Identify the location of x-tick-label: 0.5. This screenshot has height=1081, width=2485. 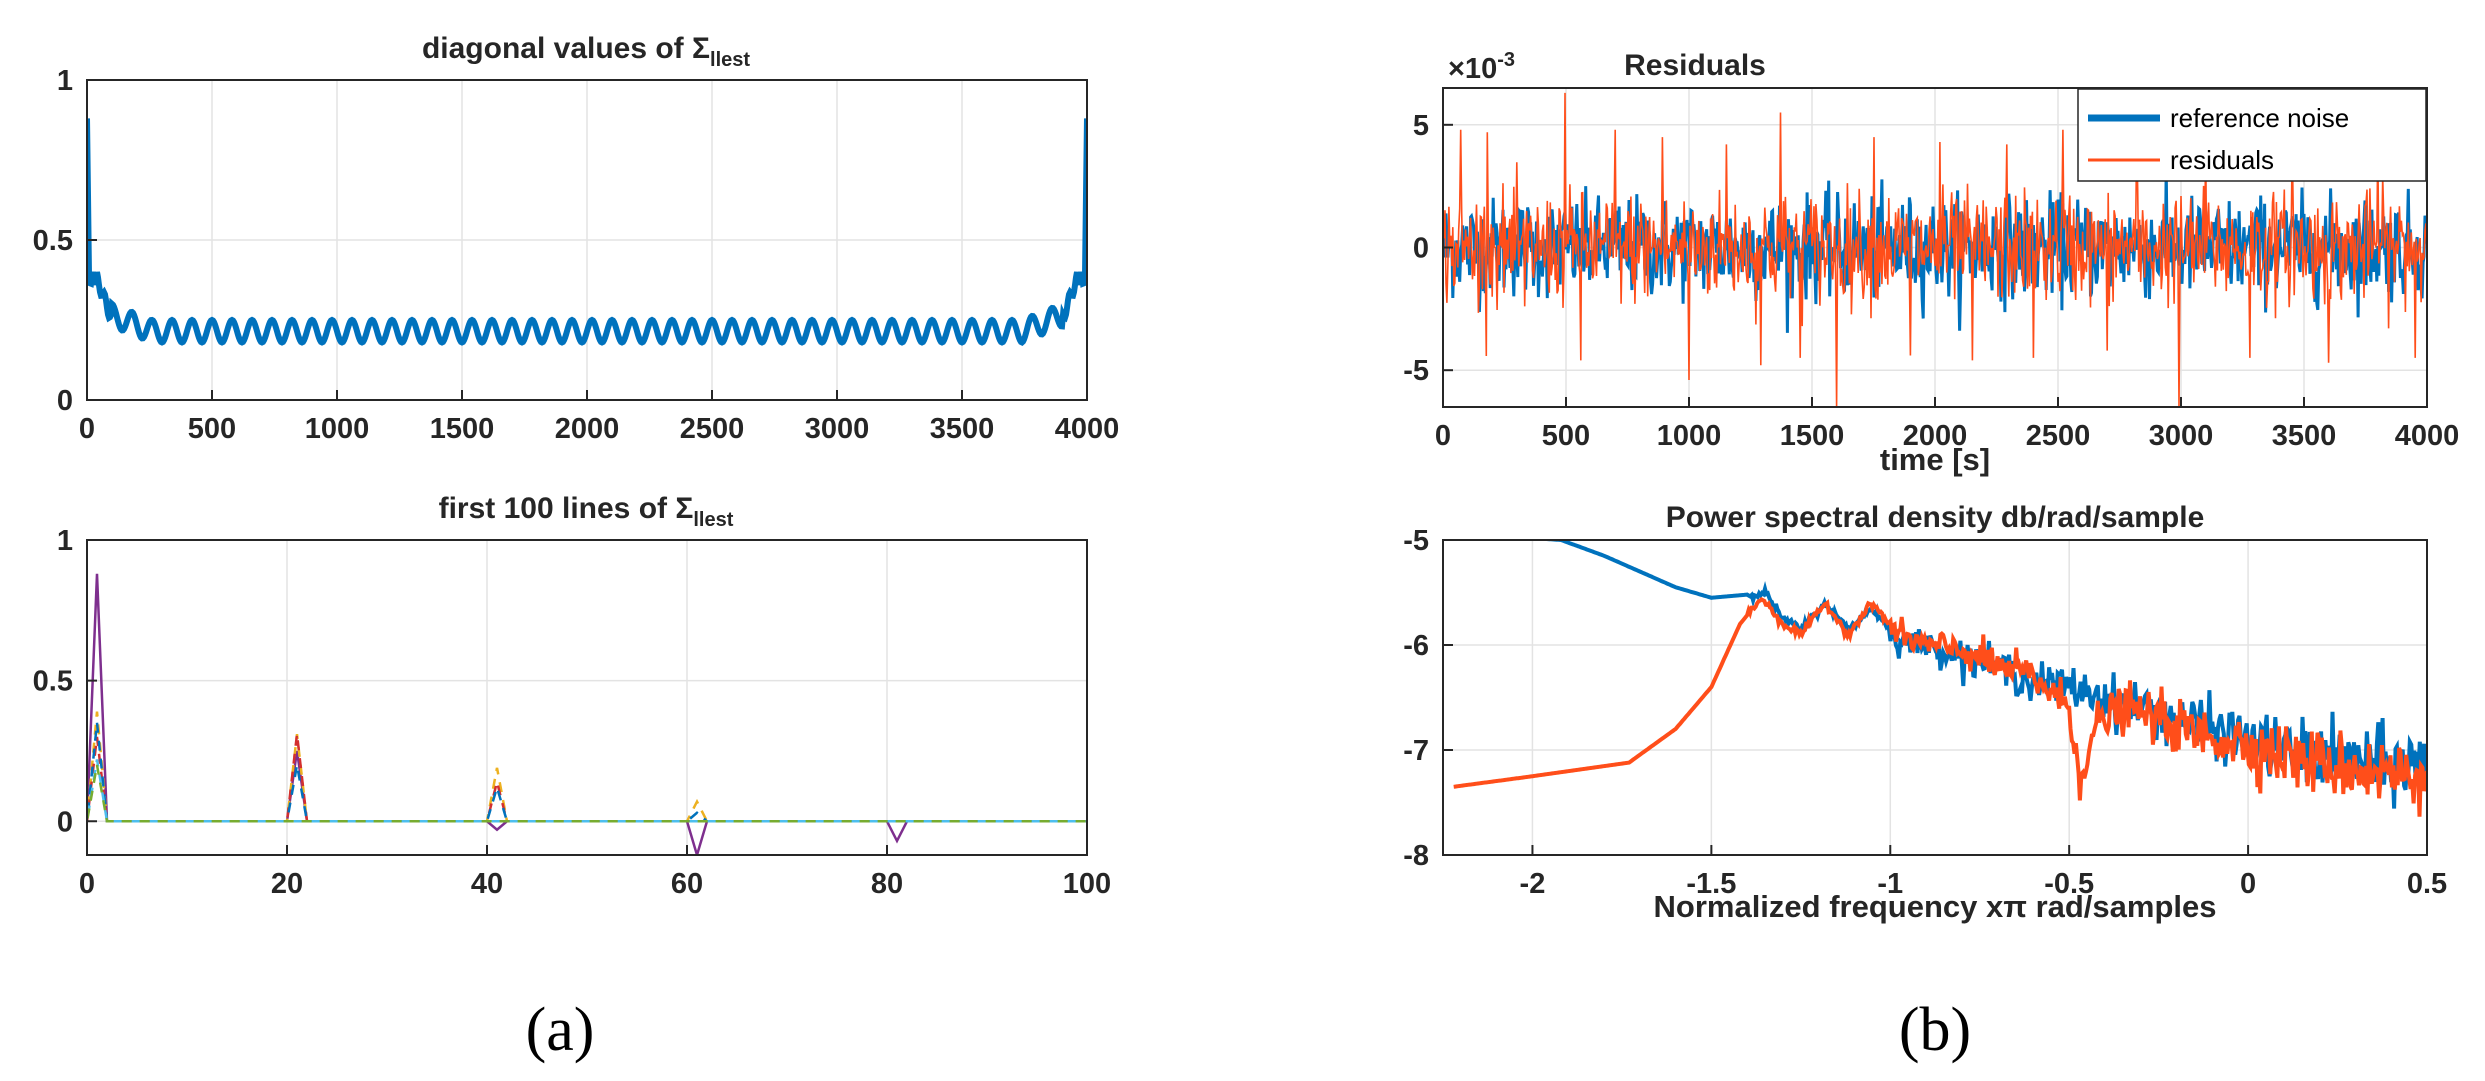
(2427, 884).